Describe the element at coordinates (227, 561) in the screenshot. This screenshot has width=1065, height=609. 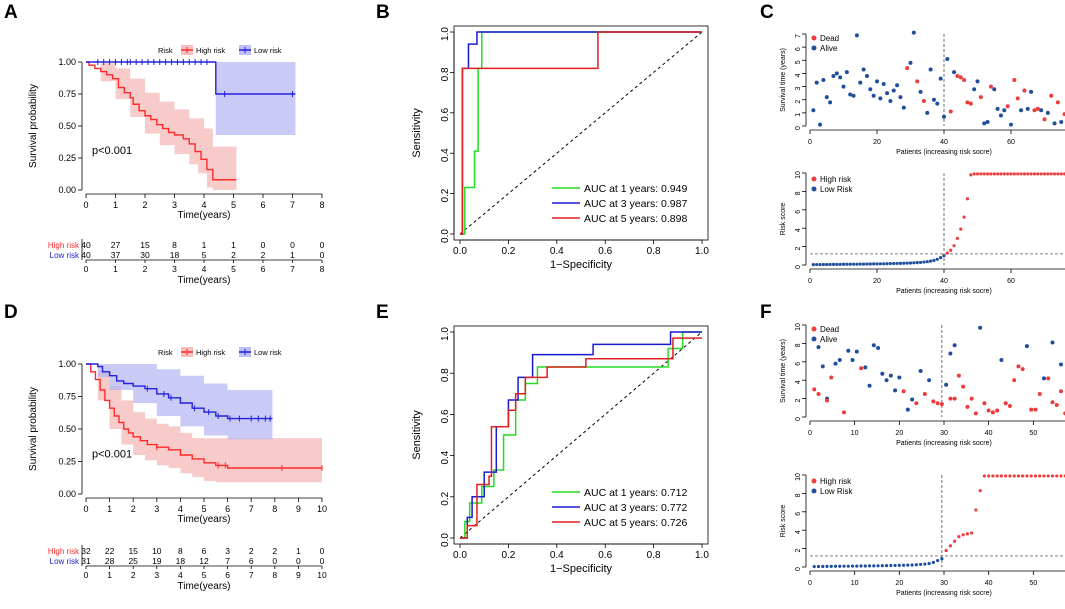
I see `risk-table-cell: 7` at that location.